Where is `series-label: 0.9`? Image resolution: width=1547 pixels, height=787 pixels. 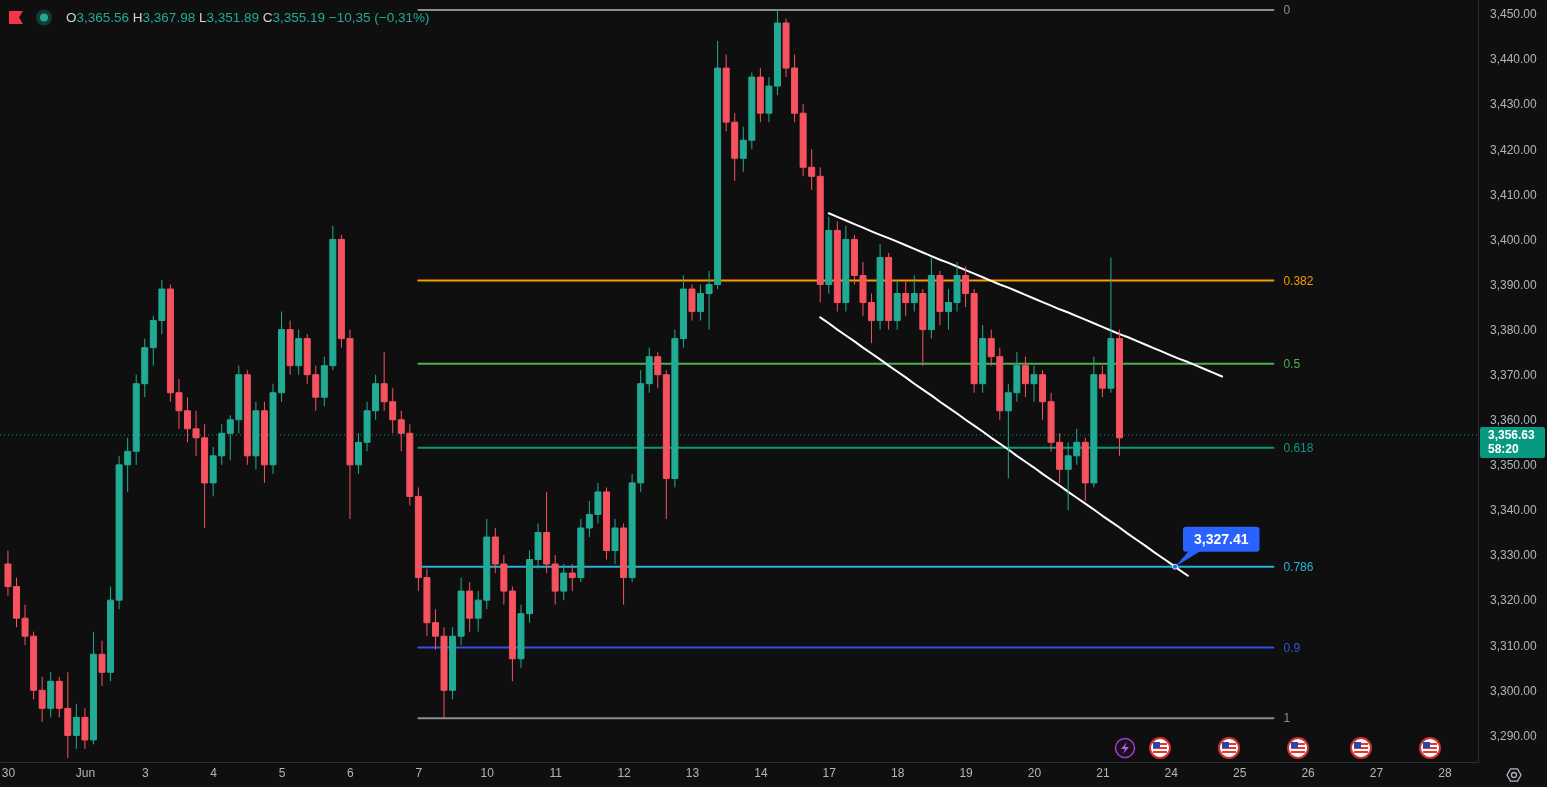 series-label: 0.9 is located at coordinates (1292, 647).